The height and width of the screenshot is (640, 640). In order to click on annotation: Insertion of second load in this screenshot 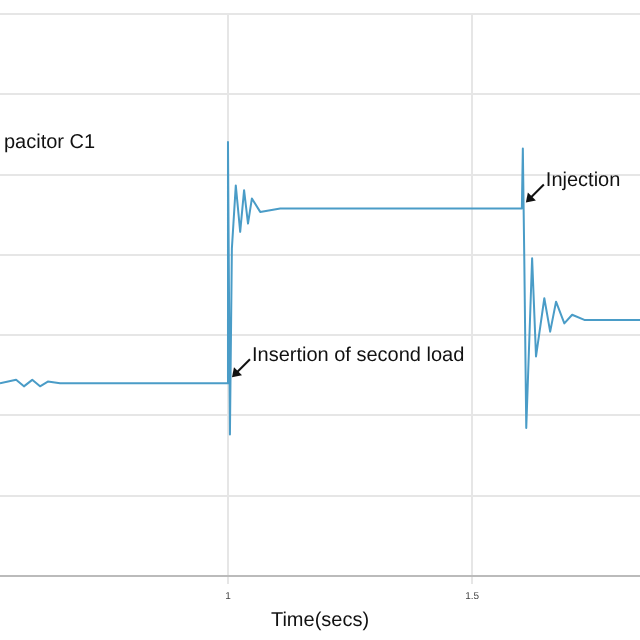, I will do `click(358, 355)`.